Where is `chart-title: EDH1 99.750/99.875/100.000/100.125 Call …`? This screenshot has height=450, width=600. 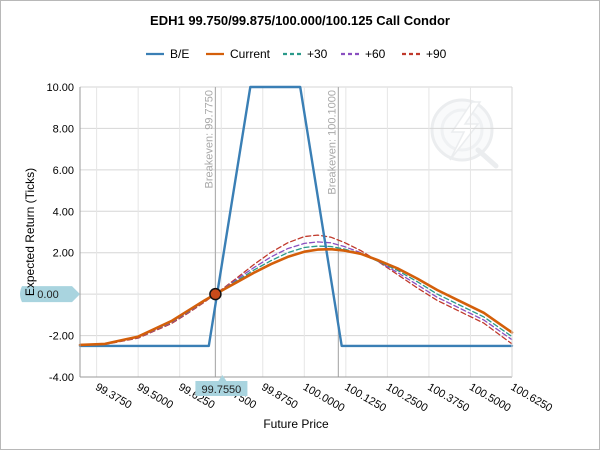
chart-title: EDH1 99.750/99.875/100.000/100.125 Call … is located at coordinates (300, 20).